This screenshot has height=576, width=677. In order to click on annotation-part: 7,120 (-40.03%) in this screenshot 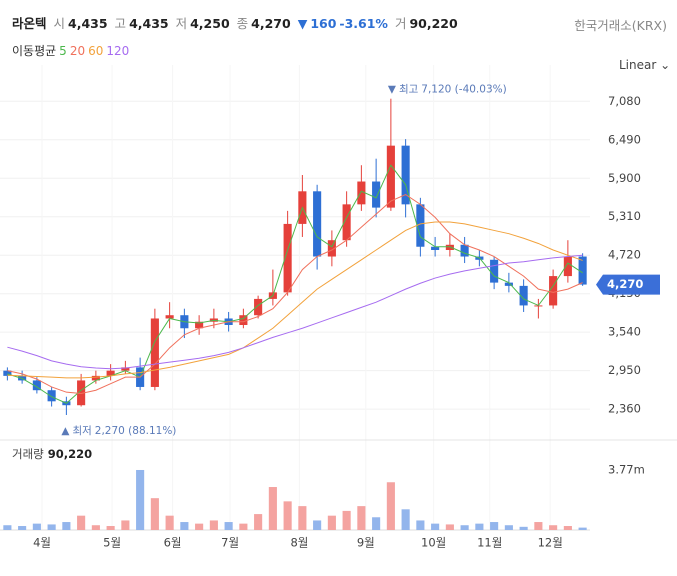, I will do `click(463, 90)`.